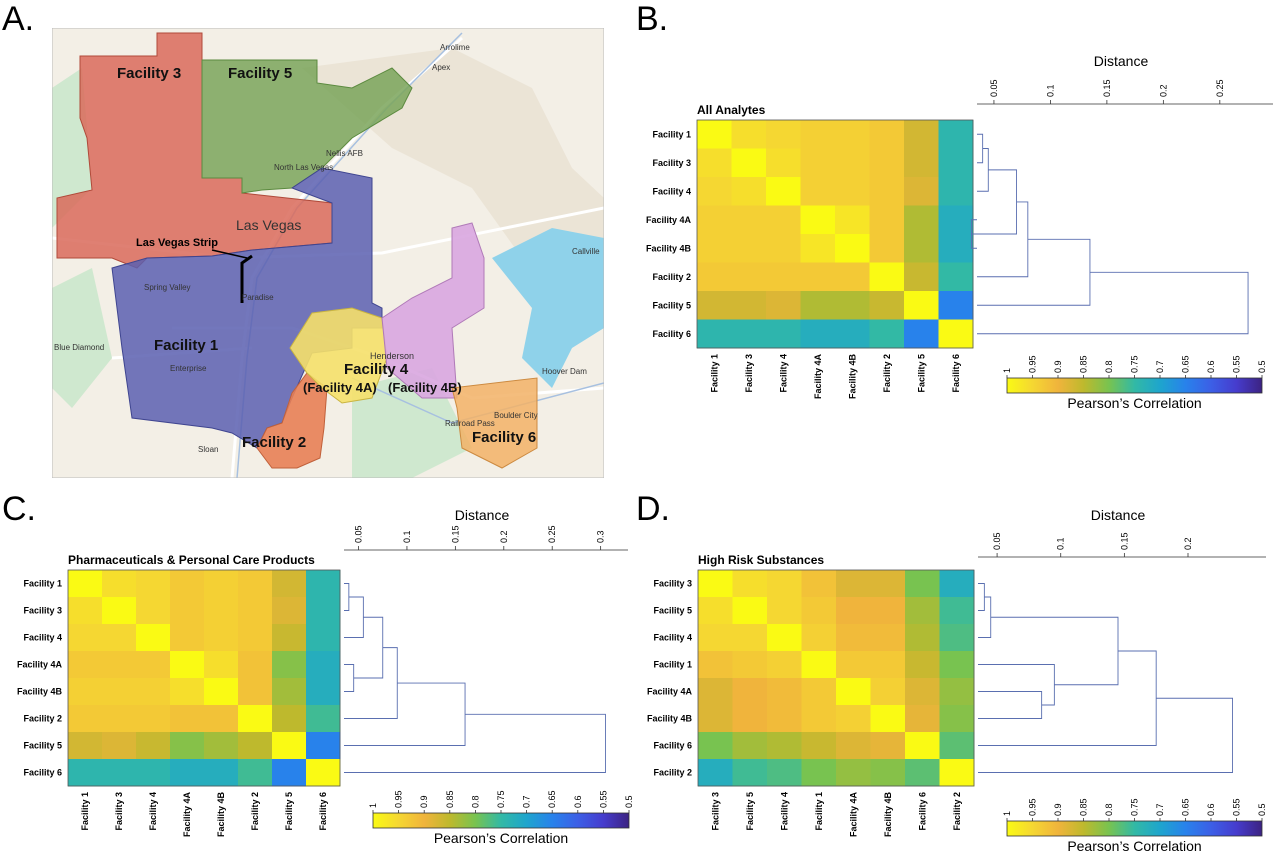 This screenshot has height=859, width=1280. What do you see at coordinates (167, 287) in the screenshot?
I see `label-spring-valley: Spring Valley` at bounding box center [167, 287].